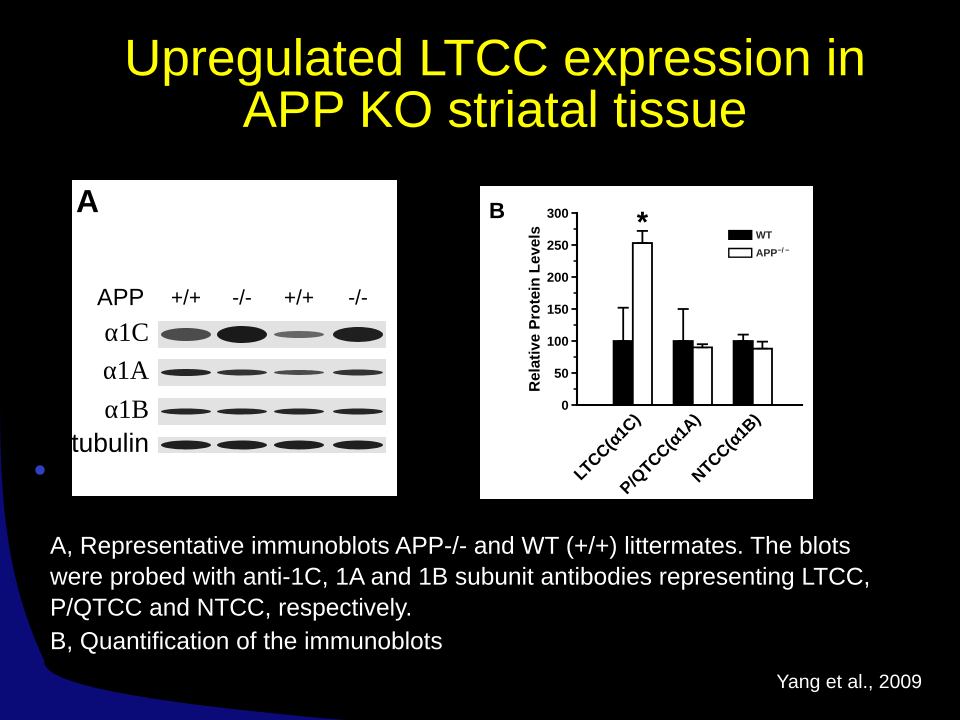 This screenshot has width=960, height=720. What do you see at coordinates (495, 83) in the screenshot?
I see `text: Upregulated LTCC expression in APP KO striatal tissue` at bounding box center [495, 83].